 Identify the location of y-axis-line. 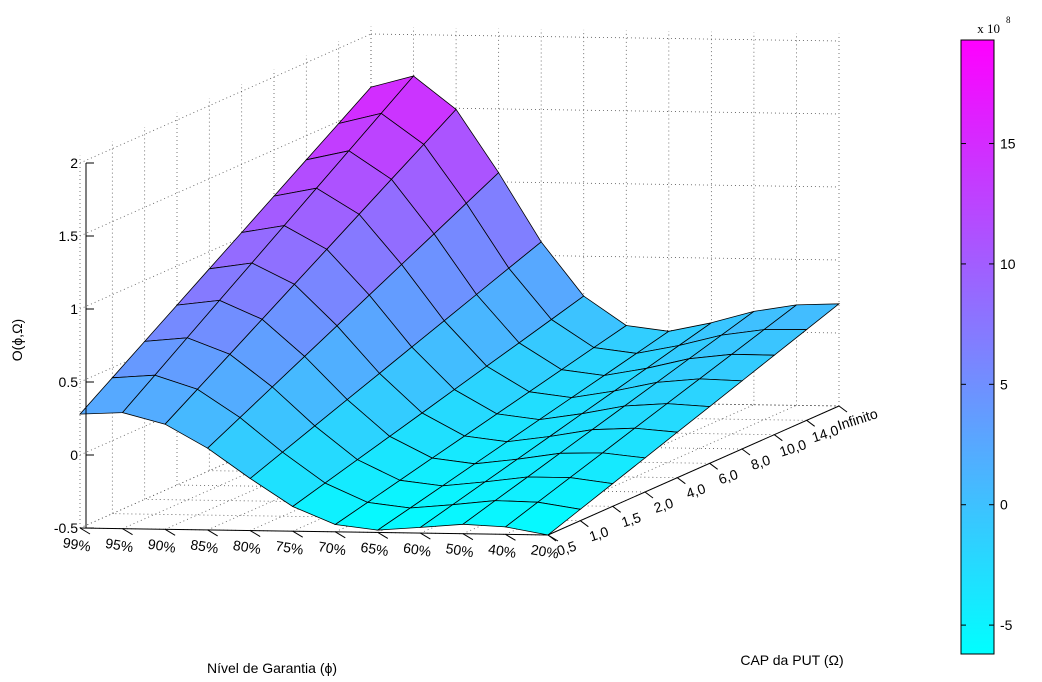
(693, 470).